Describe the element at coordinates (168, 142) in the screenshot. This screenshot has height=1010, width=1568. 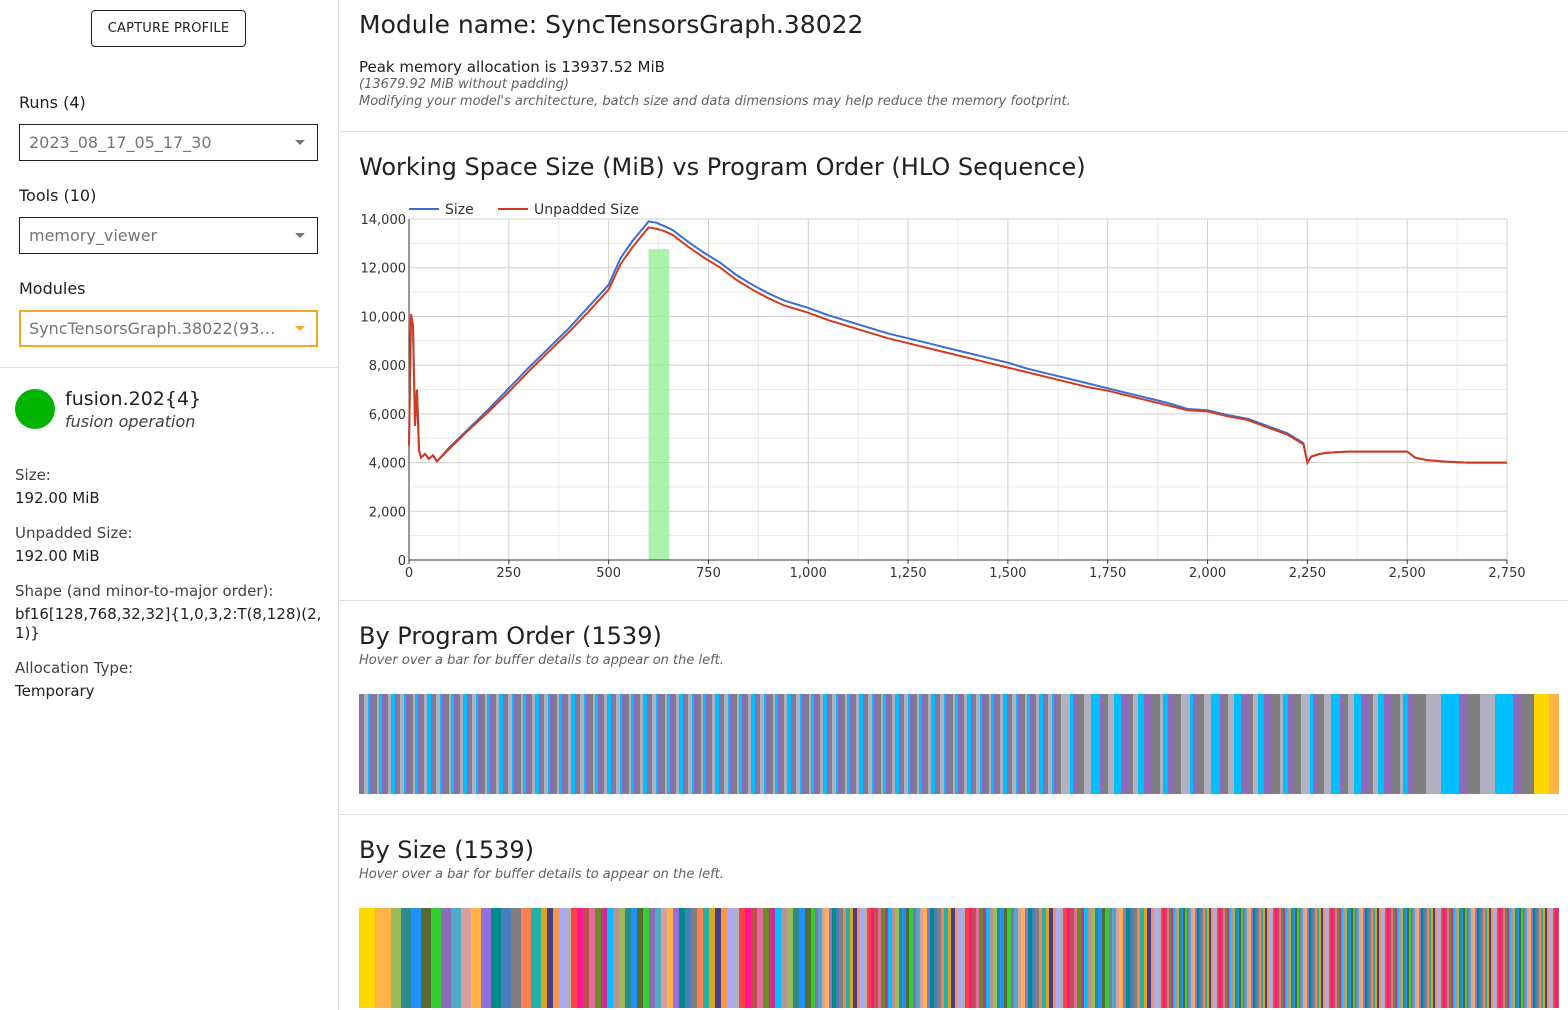
I see `runs-select: 2023_08_17_05_17_30` at that location.